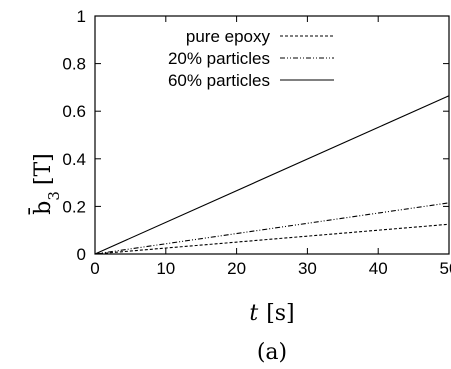 This screenshot has width=451, height=369. Describe the element at coordinates (42, 208) in the screenshot. I see `y-axis-symbol: b̄` at that location.